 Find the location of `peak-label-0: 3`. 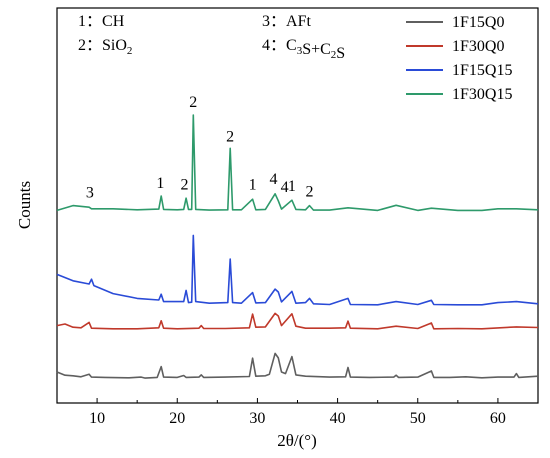

peak-label-0: 3 is located at coordinates (90, 193).